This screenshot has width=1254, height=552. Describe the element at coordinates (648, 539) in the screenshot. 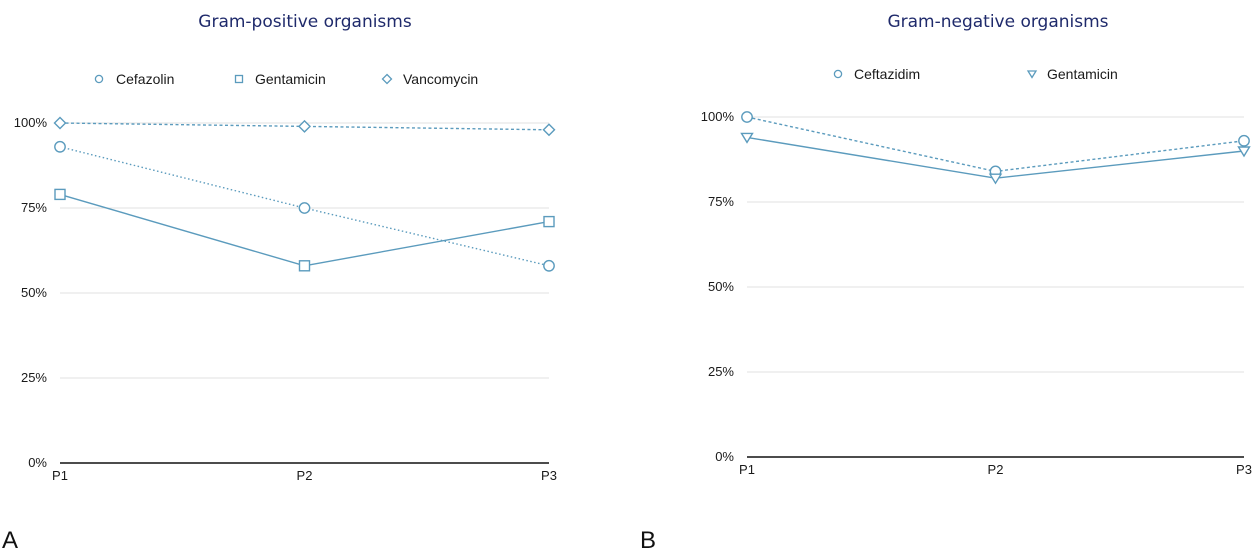

I see `panel-label: B` at that location.